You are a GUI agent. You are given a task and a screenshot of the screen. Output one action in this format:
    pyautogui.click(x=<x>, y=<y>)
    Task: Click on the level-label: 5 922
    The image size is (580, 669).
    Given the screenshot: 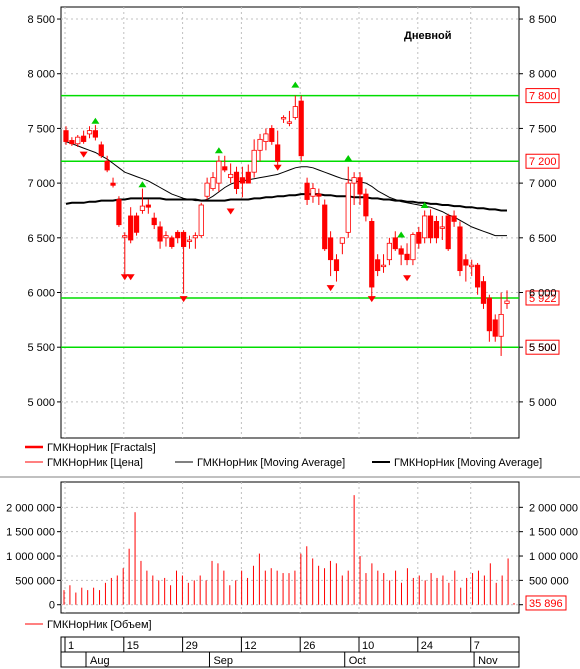 What is the action you would take?
    pyautogui.click(x=543, y=299)
    